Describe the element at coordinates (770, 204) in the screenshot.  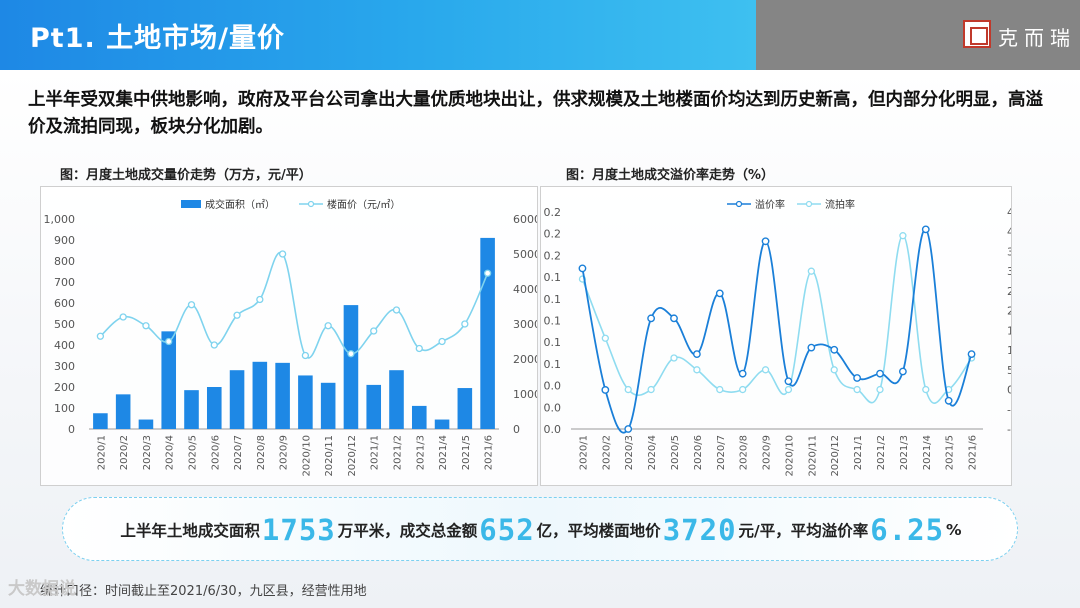
I see `legend-label-premium: 溢价率` at that location.